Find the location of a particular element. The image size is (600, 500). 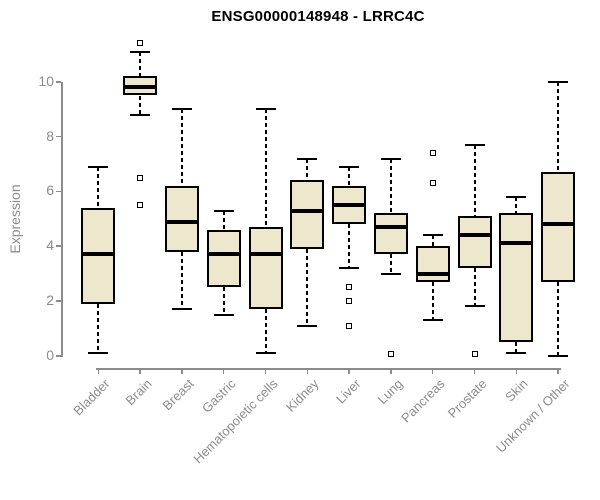

y-tick-label: 10 is located at coordinates (46, 80).